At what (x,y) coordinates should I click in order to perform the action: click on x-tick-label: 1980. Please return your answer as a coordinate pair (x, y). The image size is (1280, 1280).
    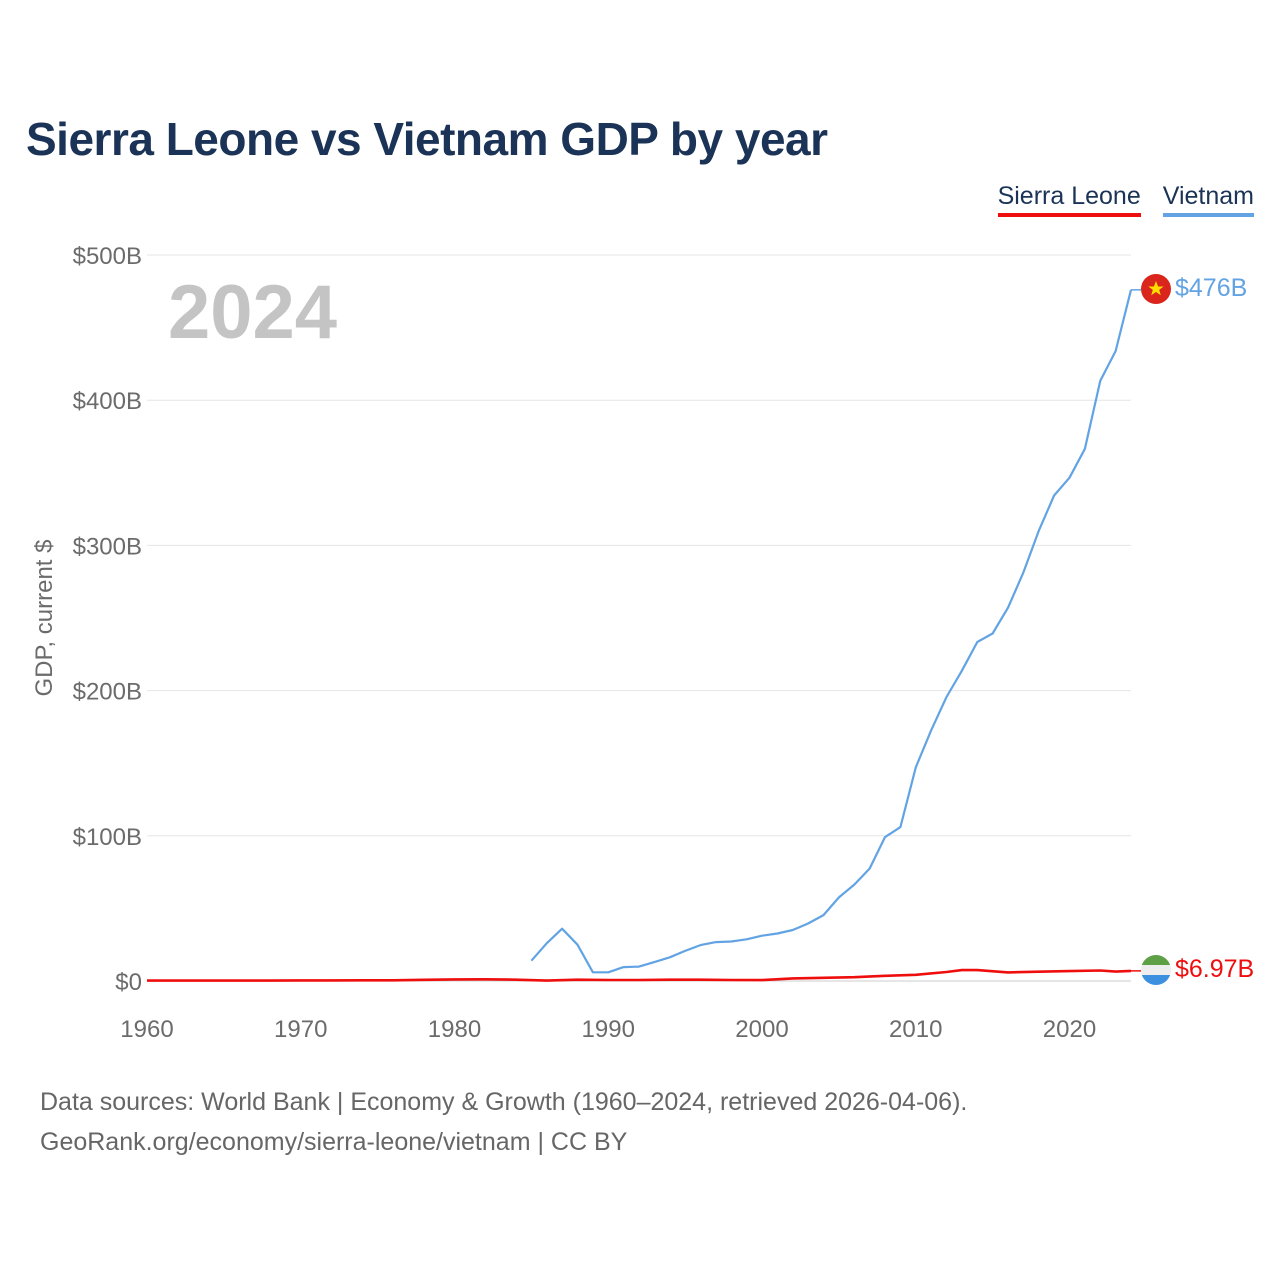
    Looking at the image, I should click on (454, 1029).